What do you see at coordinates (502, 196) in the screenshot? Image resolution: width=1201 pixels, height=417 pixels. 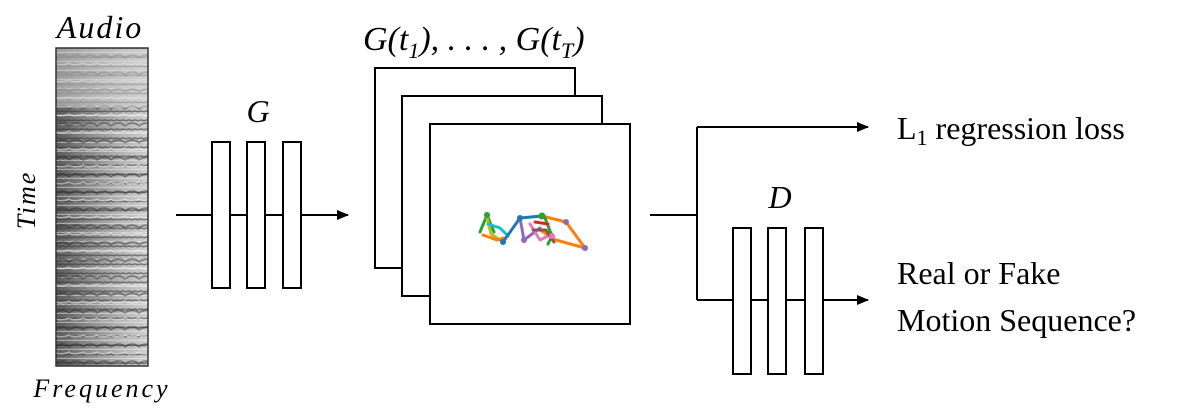 I see `output-frame-stack` at bounding box center [502, 196].